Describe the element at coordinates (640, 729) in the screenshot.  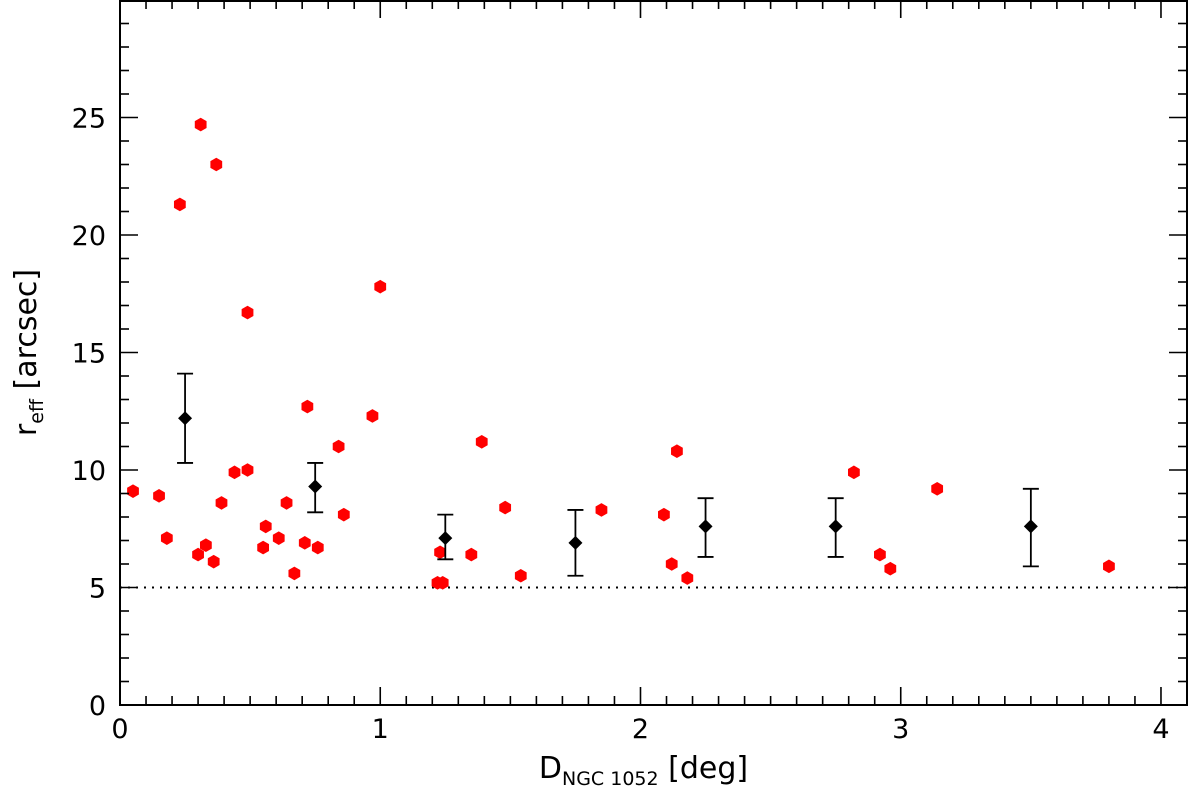
I see `x-tick-label: 2` at that location.